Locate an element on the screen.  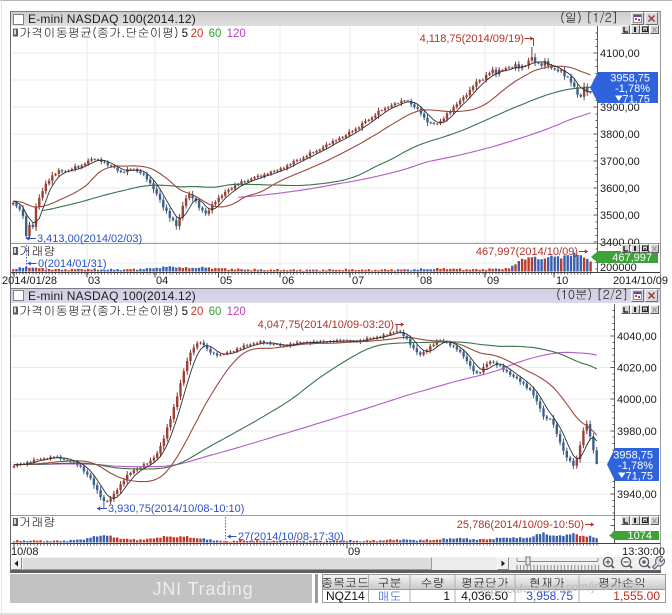
svg-text: 3800,00 is located at coordinates (620, 135).